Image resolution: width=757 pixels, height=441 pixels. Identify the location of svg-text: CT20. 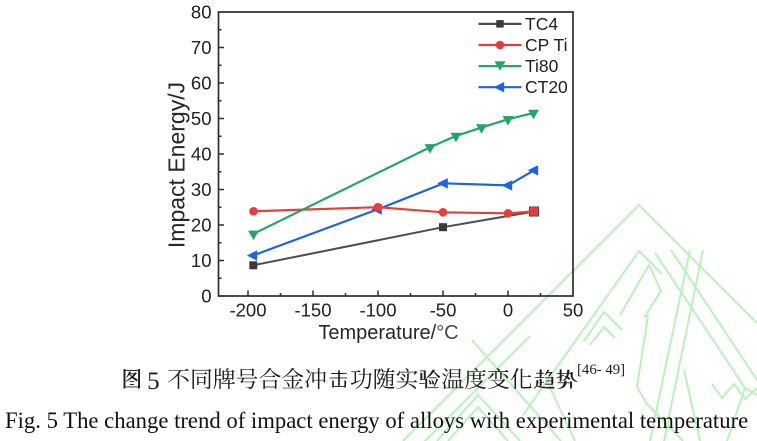
(546, 87).